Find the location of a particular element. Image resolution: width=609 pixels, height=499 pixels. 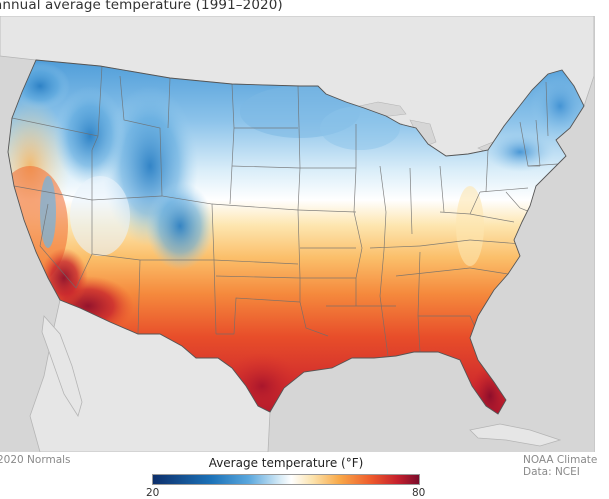

legend-color-bar is located at coordinates (286, 479).